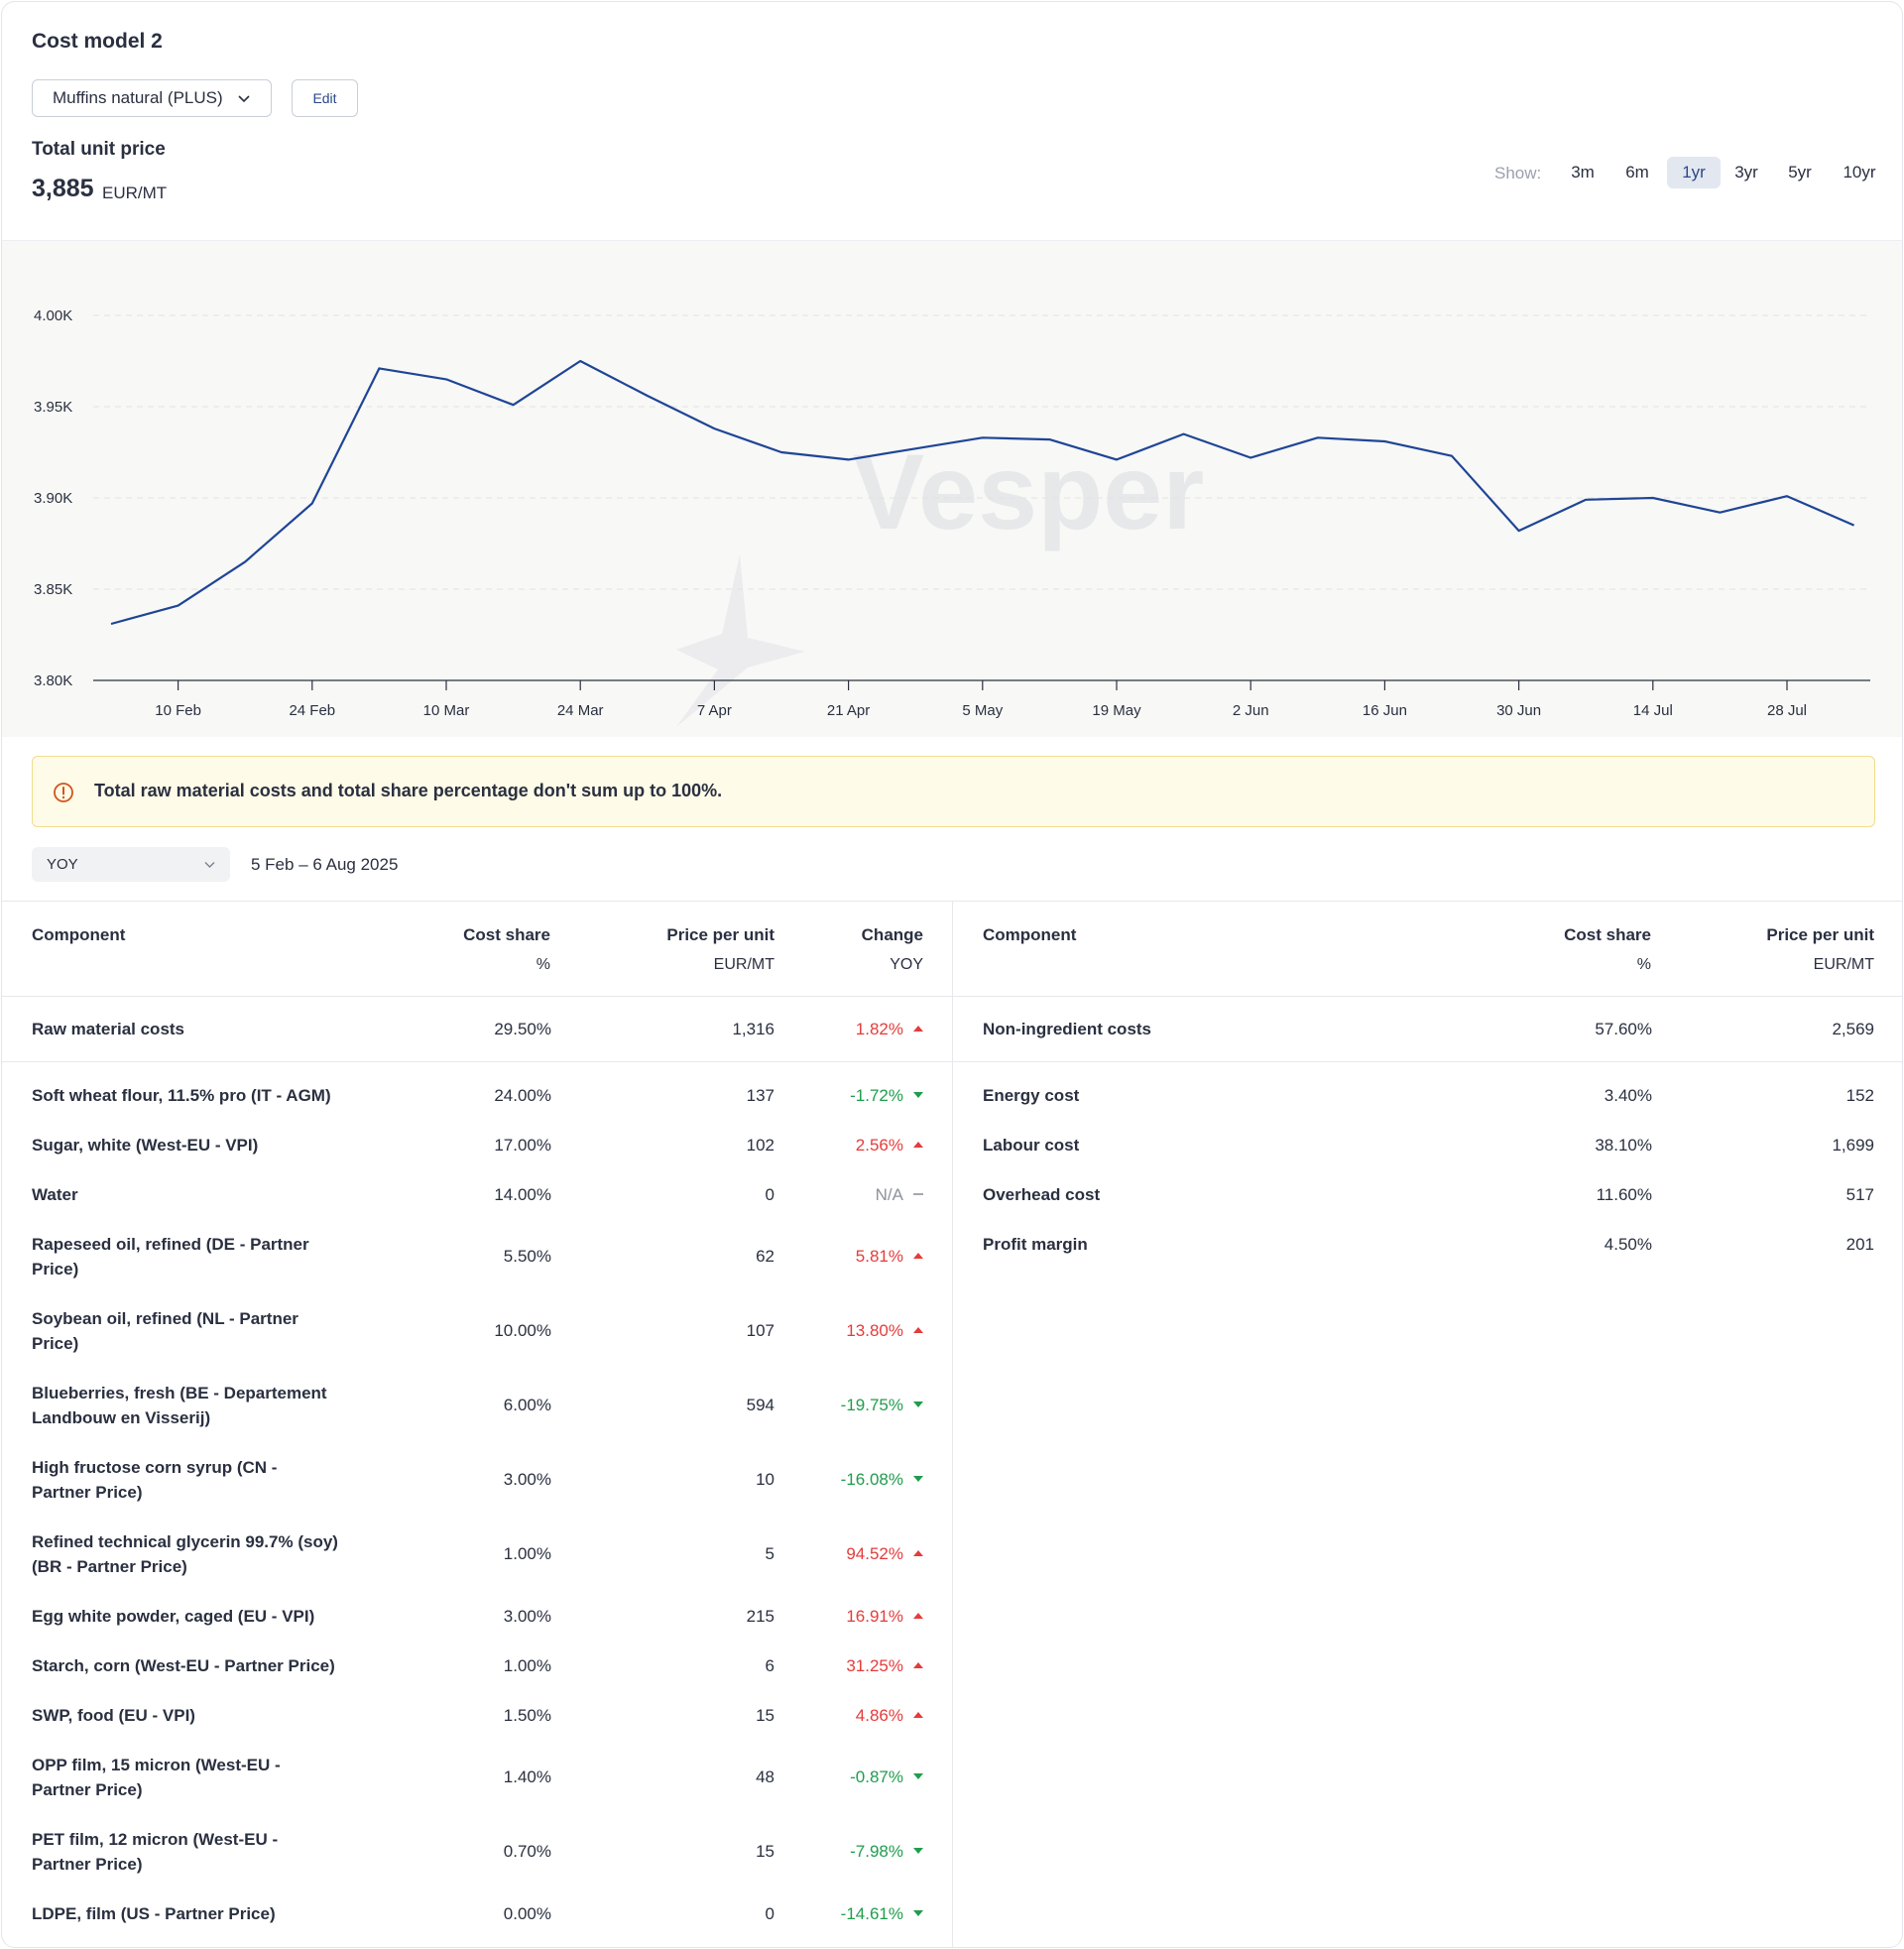 The height and width of the screenshot is (1949, 1904). What do you see at coordinates (940, 579) in the screenshot?
I see `vesper-watermark: Vesper` at bounding box center [940, 579].